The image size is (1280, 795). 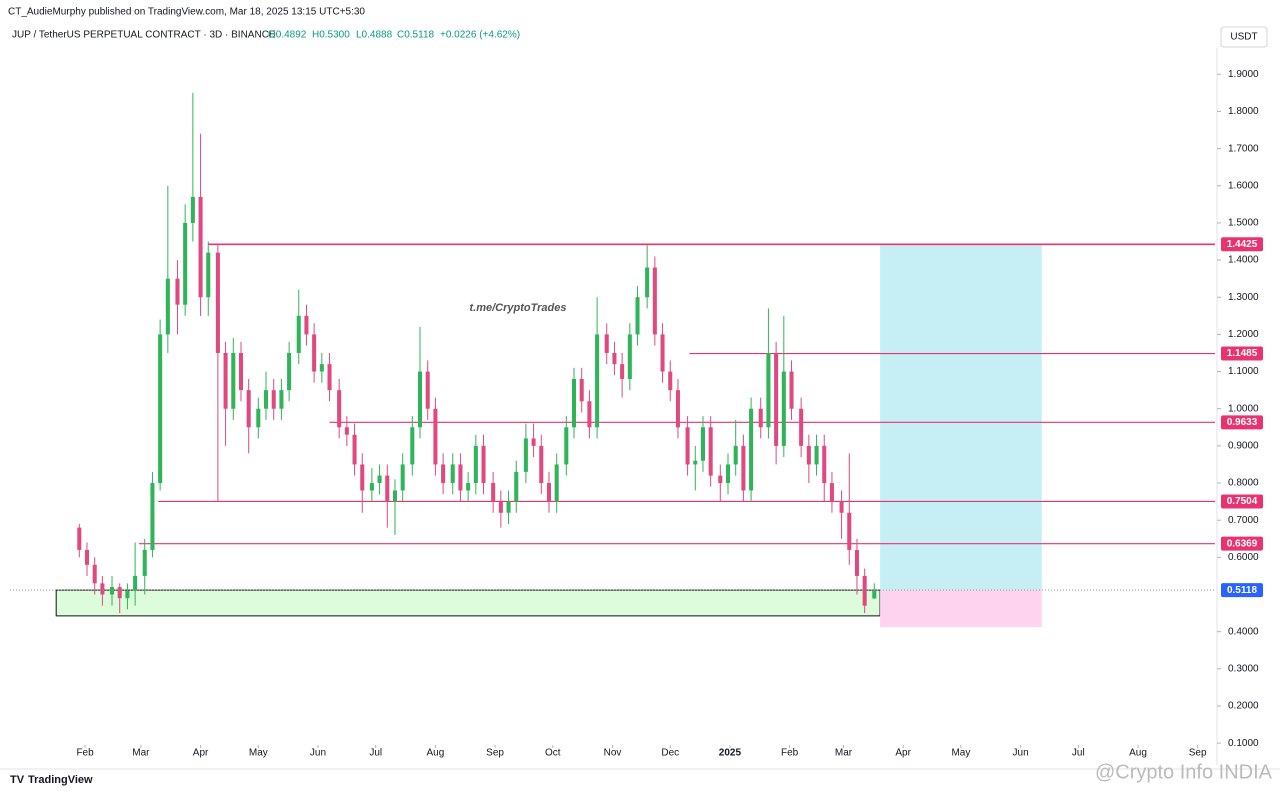 What do you see at coordinates (1243, 223) in the screenshot?
I see `y-tick-label: 1.5000` at bounding box center [1243, 223].